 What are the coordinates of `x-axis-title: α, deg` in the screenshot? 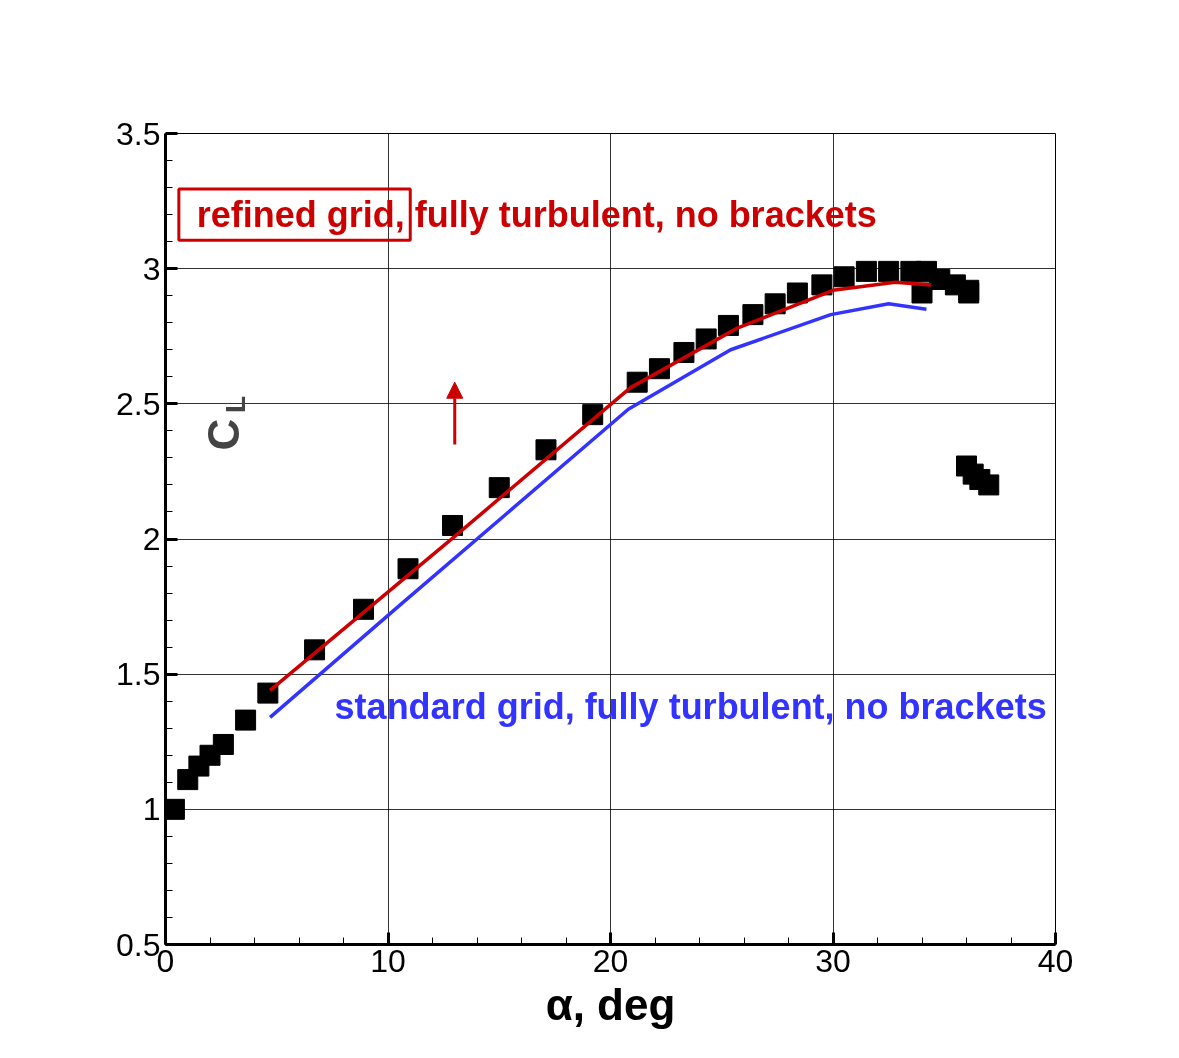 It's located at (610, 1004).